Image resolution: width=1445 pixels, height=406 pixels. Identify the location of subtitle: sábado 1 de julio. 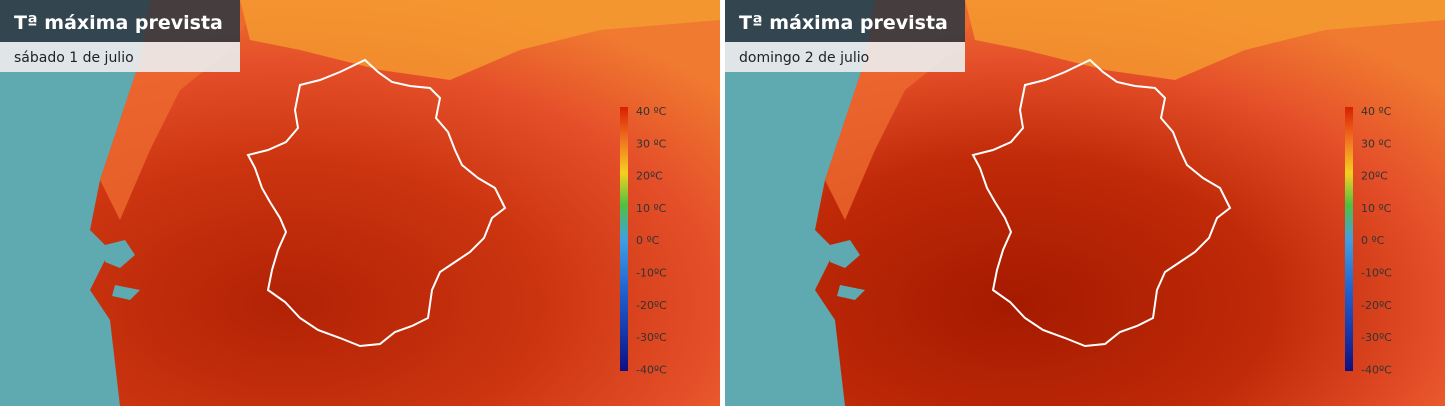
(74, 58).